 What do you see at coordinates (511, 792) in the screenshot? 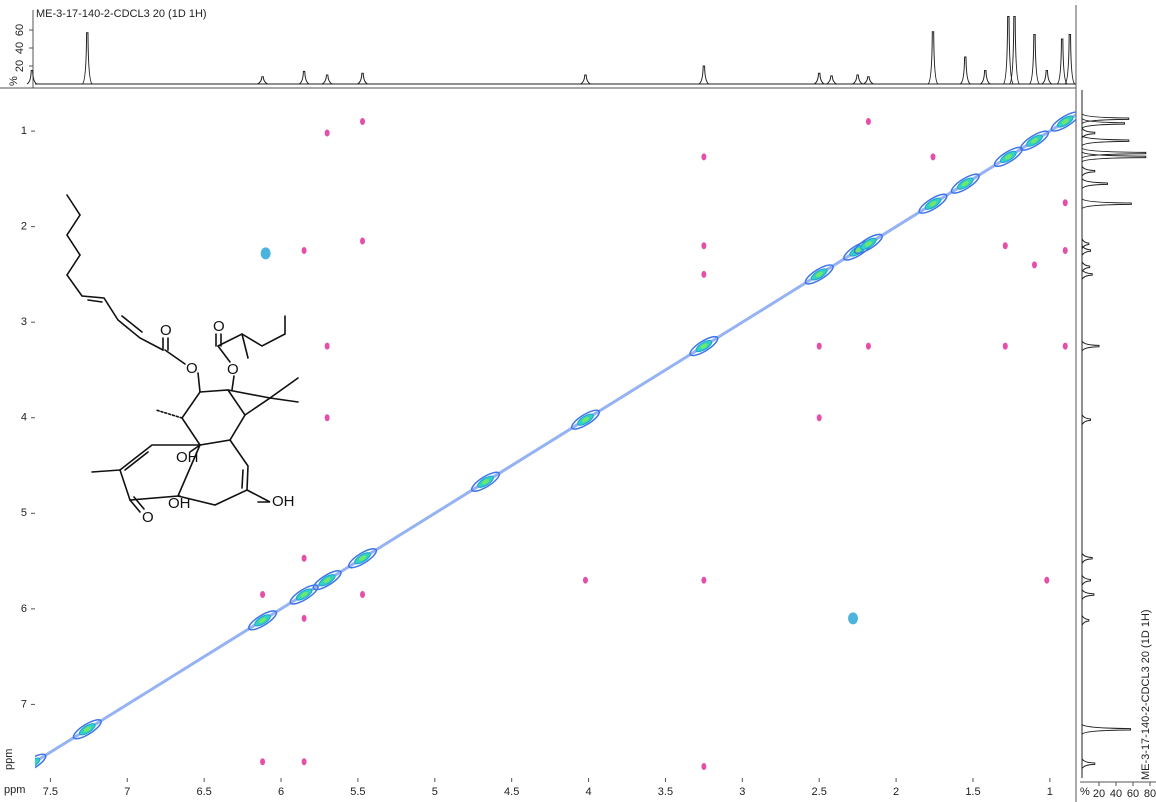
I see `x-tick-label: 4.5` at bounding box center [511, 792].